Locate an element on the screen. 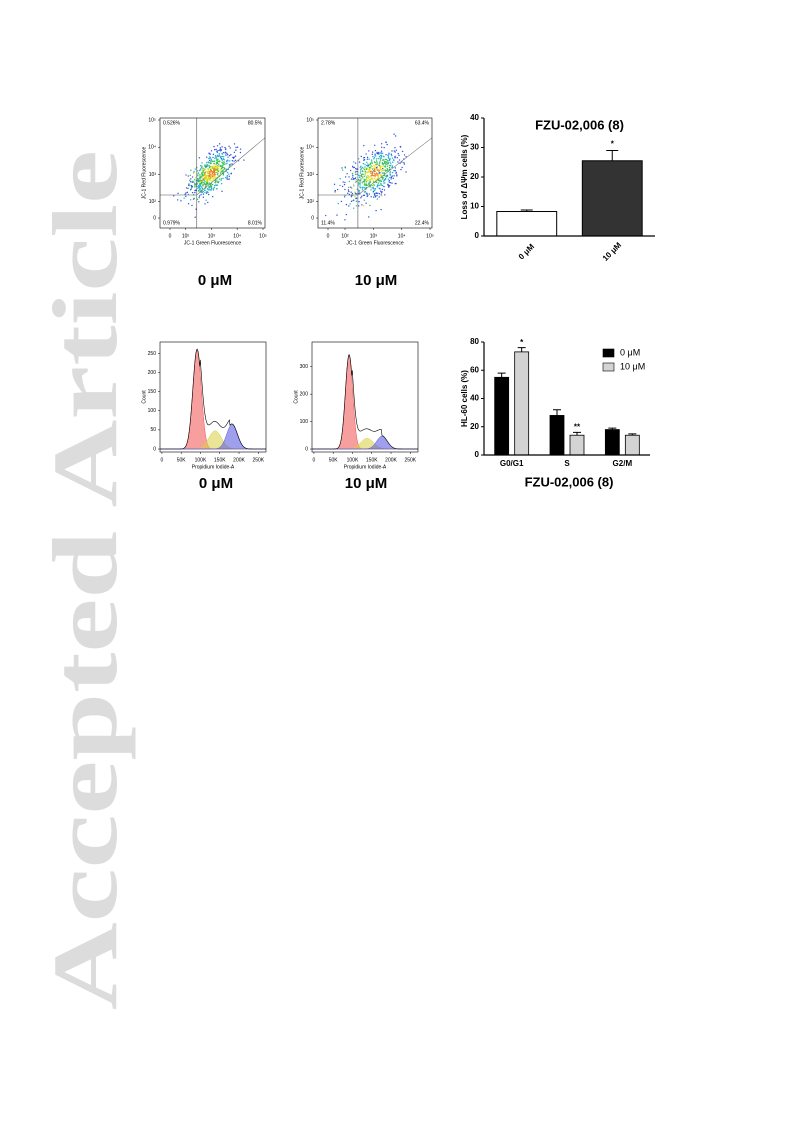 Image resolution: width=793 pixels, height=1121 pixels. significance-mark: * is located at coordinates (613, 144).